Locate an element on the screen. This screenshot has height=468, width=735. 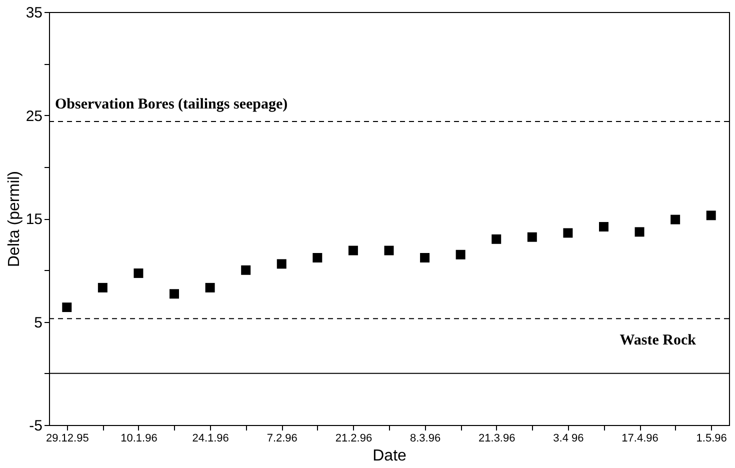
x-tick-label: 7.2.96 is located at coordinates (282, 438).